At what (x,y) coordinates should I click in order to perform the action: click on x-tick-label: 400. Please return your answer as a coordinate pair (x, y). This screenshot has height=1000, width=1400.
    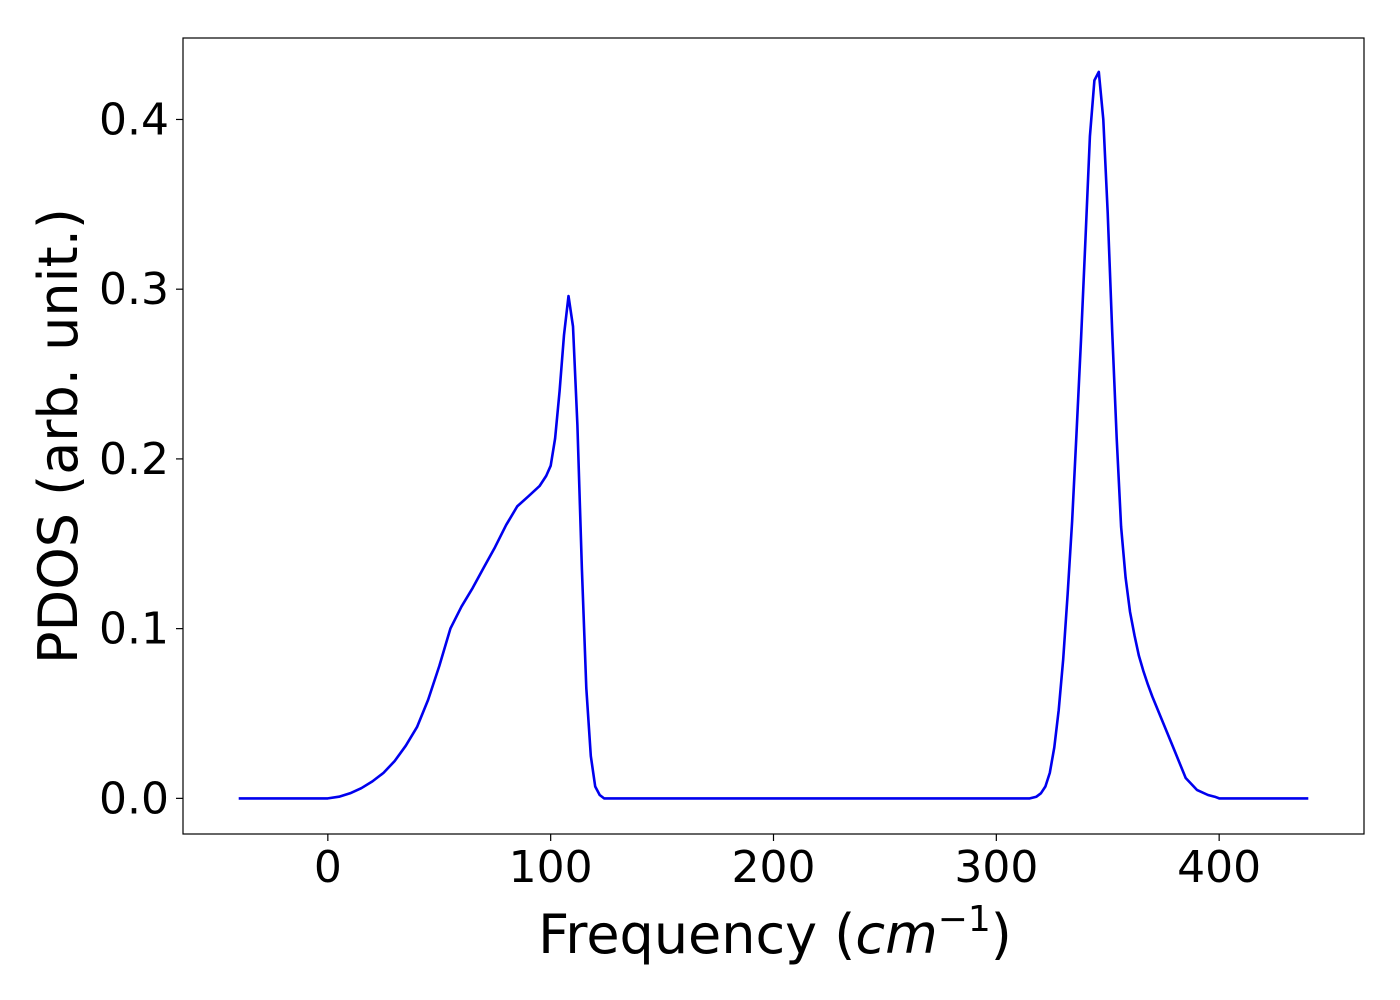
    Looking at the image, I should click on (1219, 867).